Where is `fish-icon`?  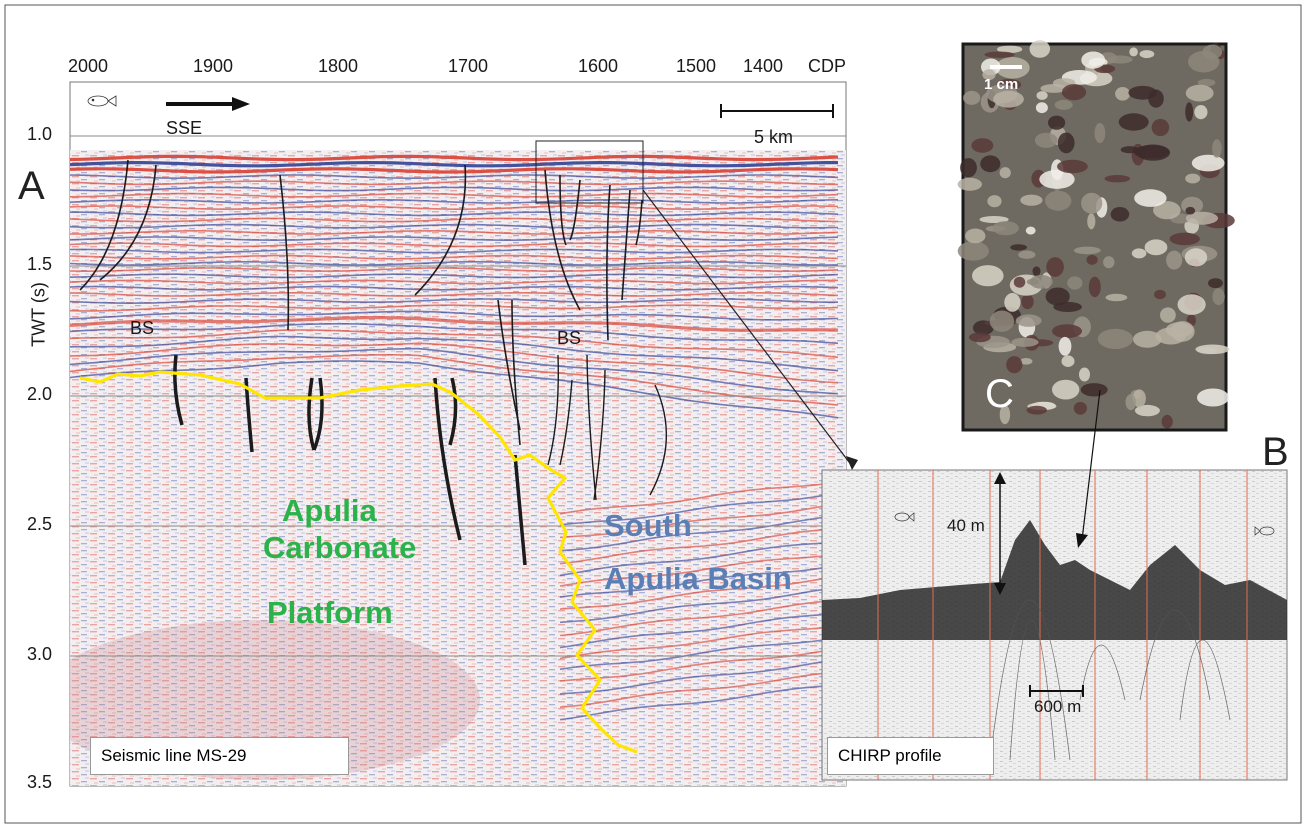 fish-icon is located at coordinates (102, 101).